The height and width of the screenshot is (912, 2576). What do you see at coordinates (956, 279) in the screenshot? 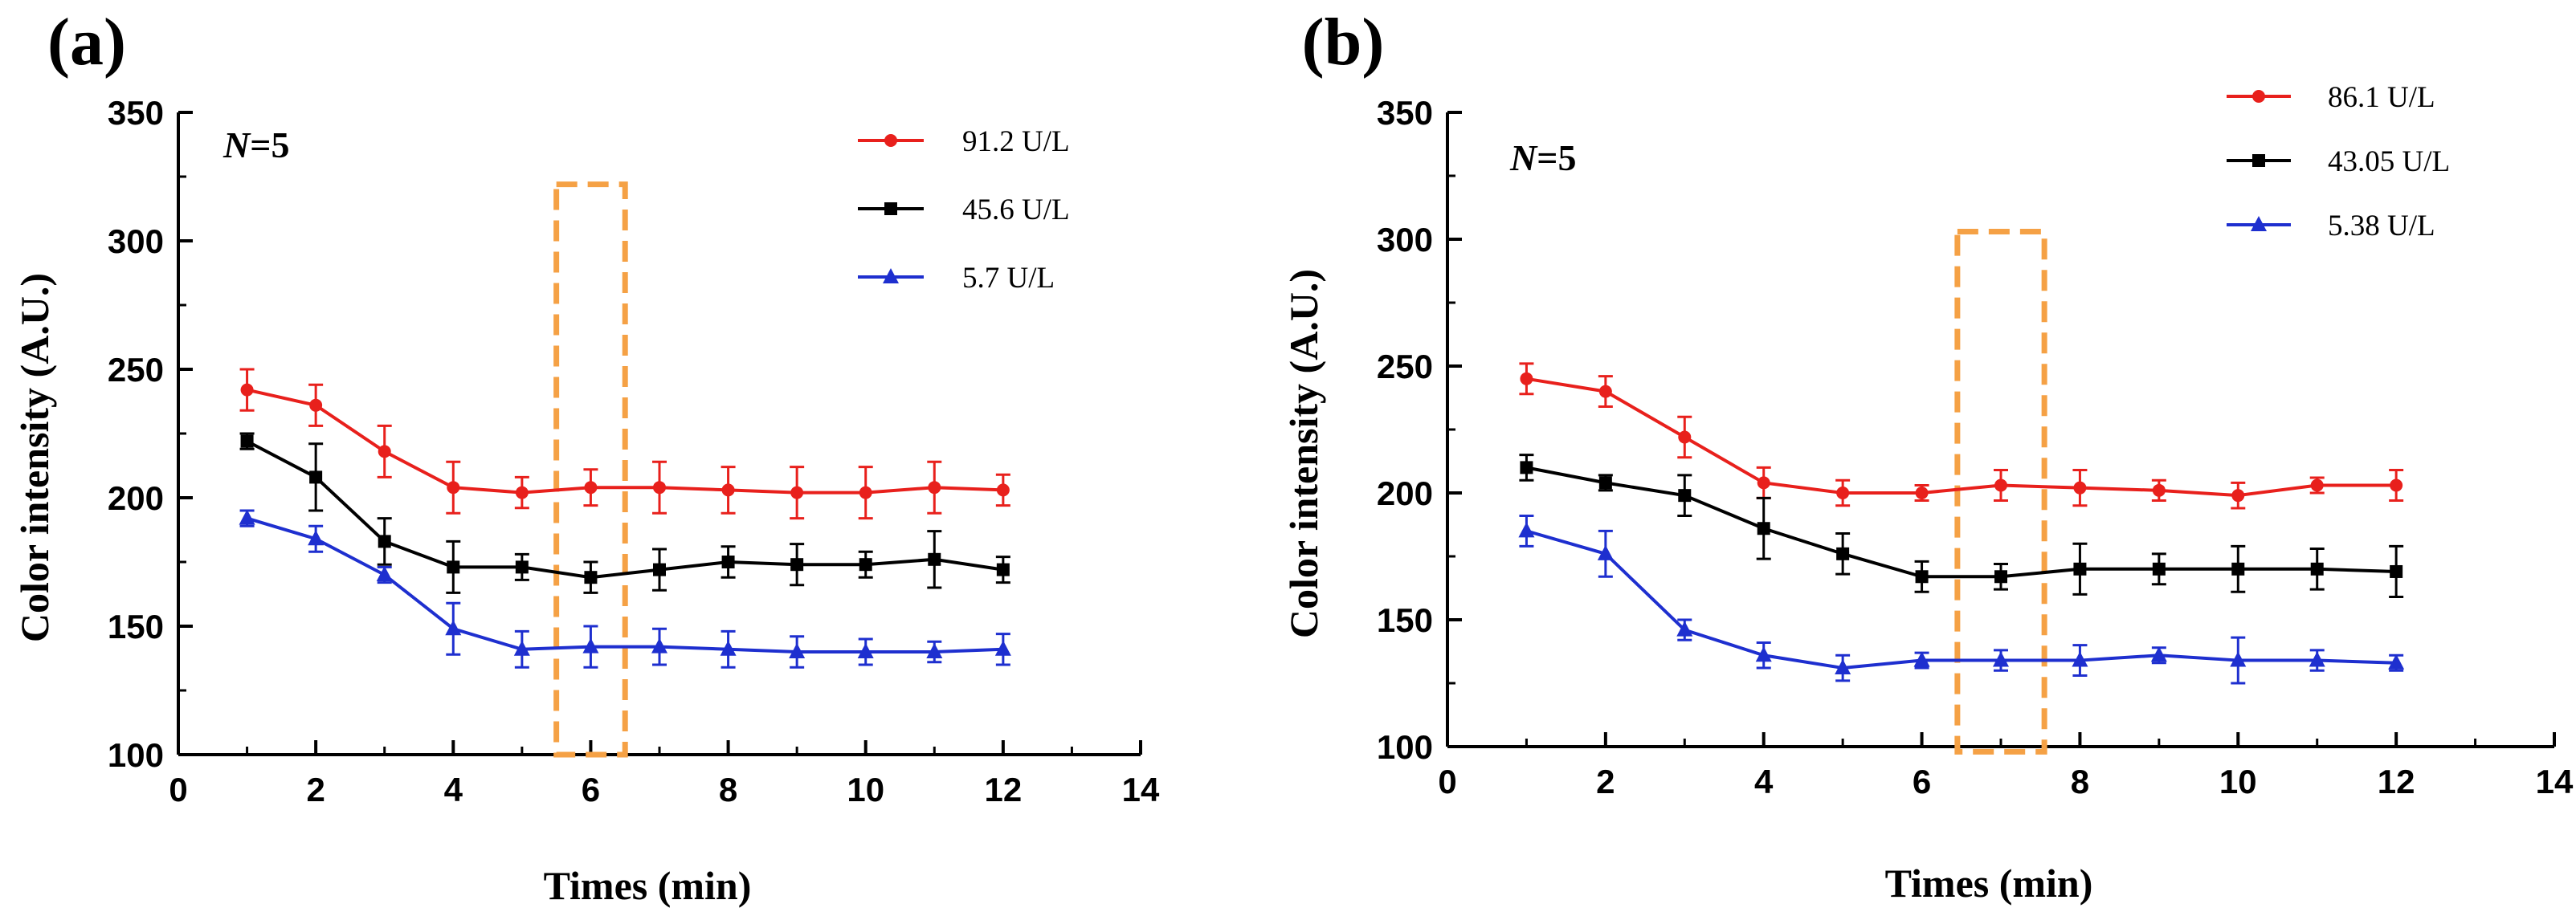
I see `legend-entry: 5.7 U/L` at bounding box center [956, 279].